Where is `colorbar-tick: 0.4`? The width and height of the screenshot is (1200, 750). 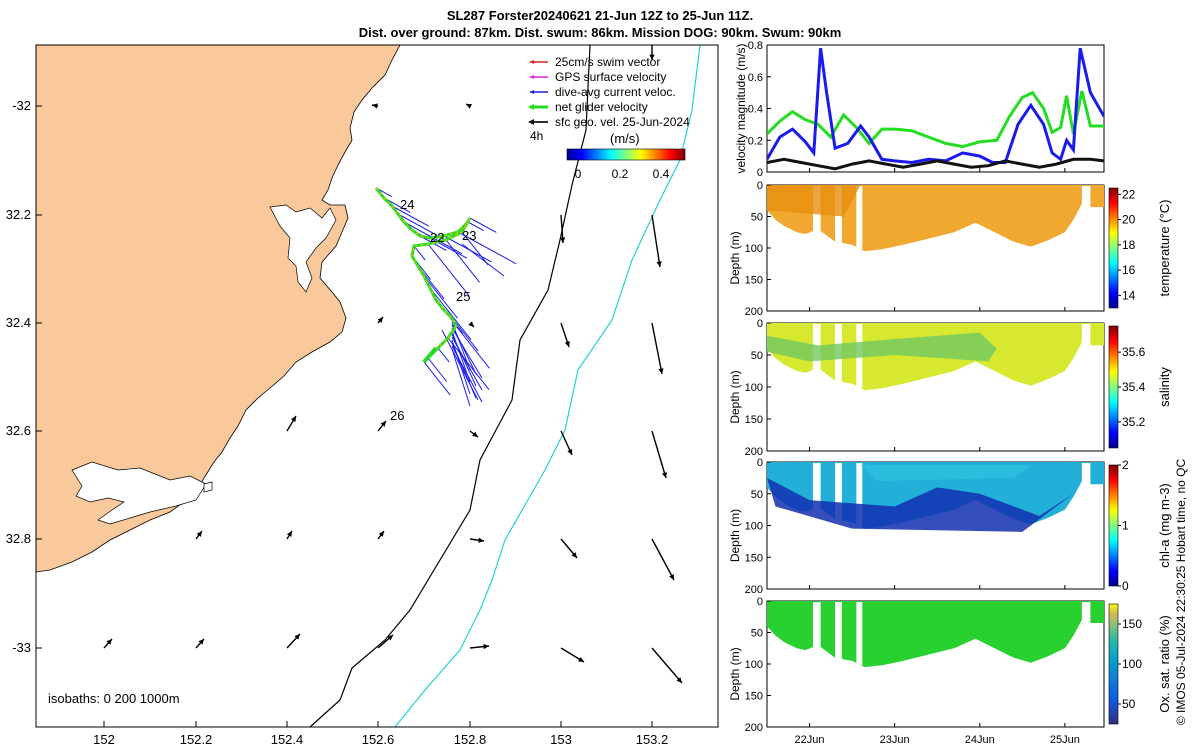
colorbar-tick: 0.4 is located at coordinates (661, 174).